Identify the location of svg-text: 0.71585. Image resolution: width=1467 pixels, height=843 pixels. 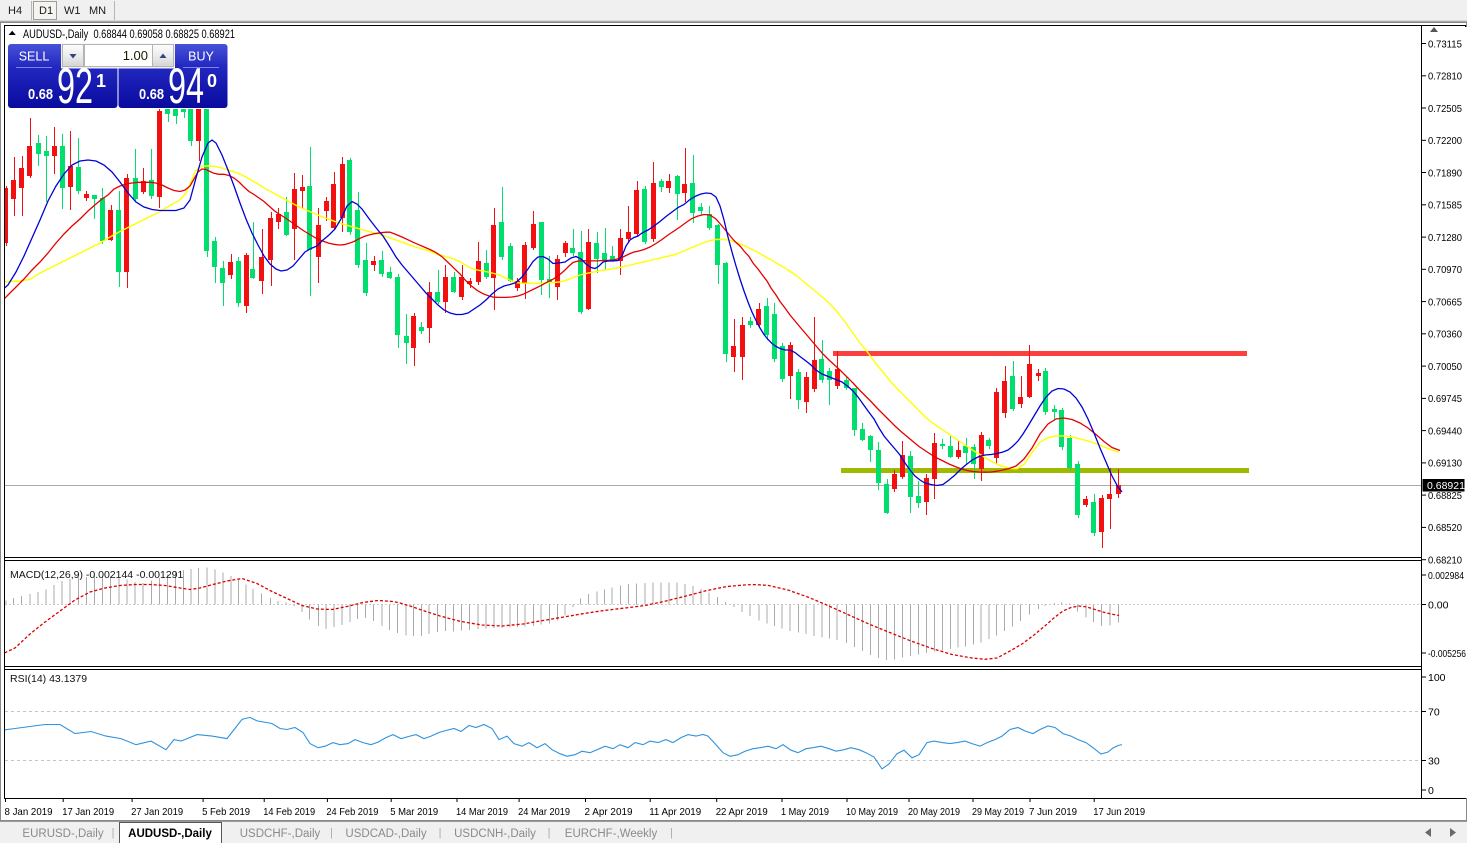
(1445, 206).